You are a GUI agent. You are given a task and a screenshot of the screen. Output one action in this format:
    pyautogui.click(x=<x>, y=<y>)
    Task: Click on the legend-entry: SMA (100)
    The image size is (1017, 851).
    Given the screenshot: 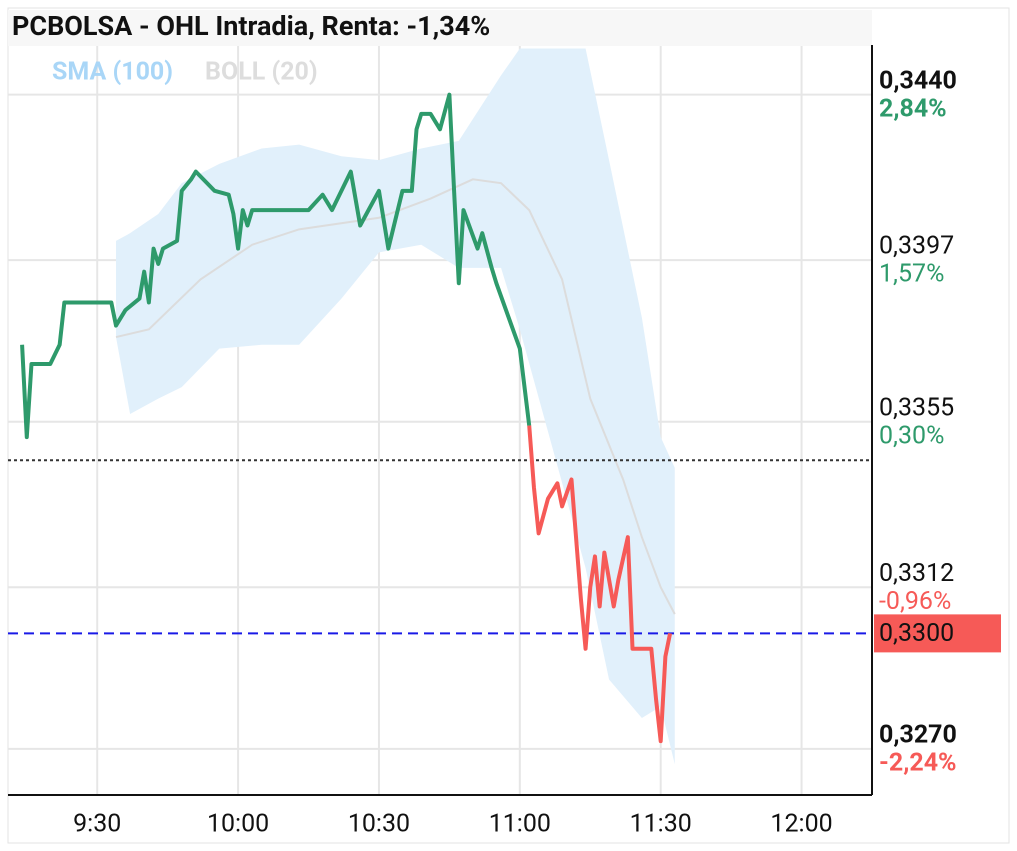 What is the action you would take?
    pyautogui.click(x=112, y=72)
    